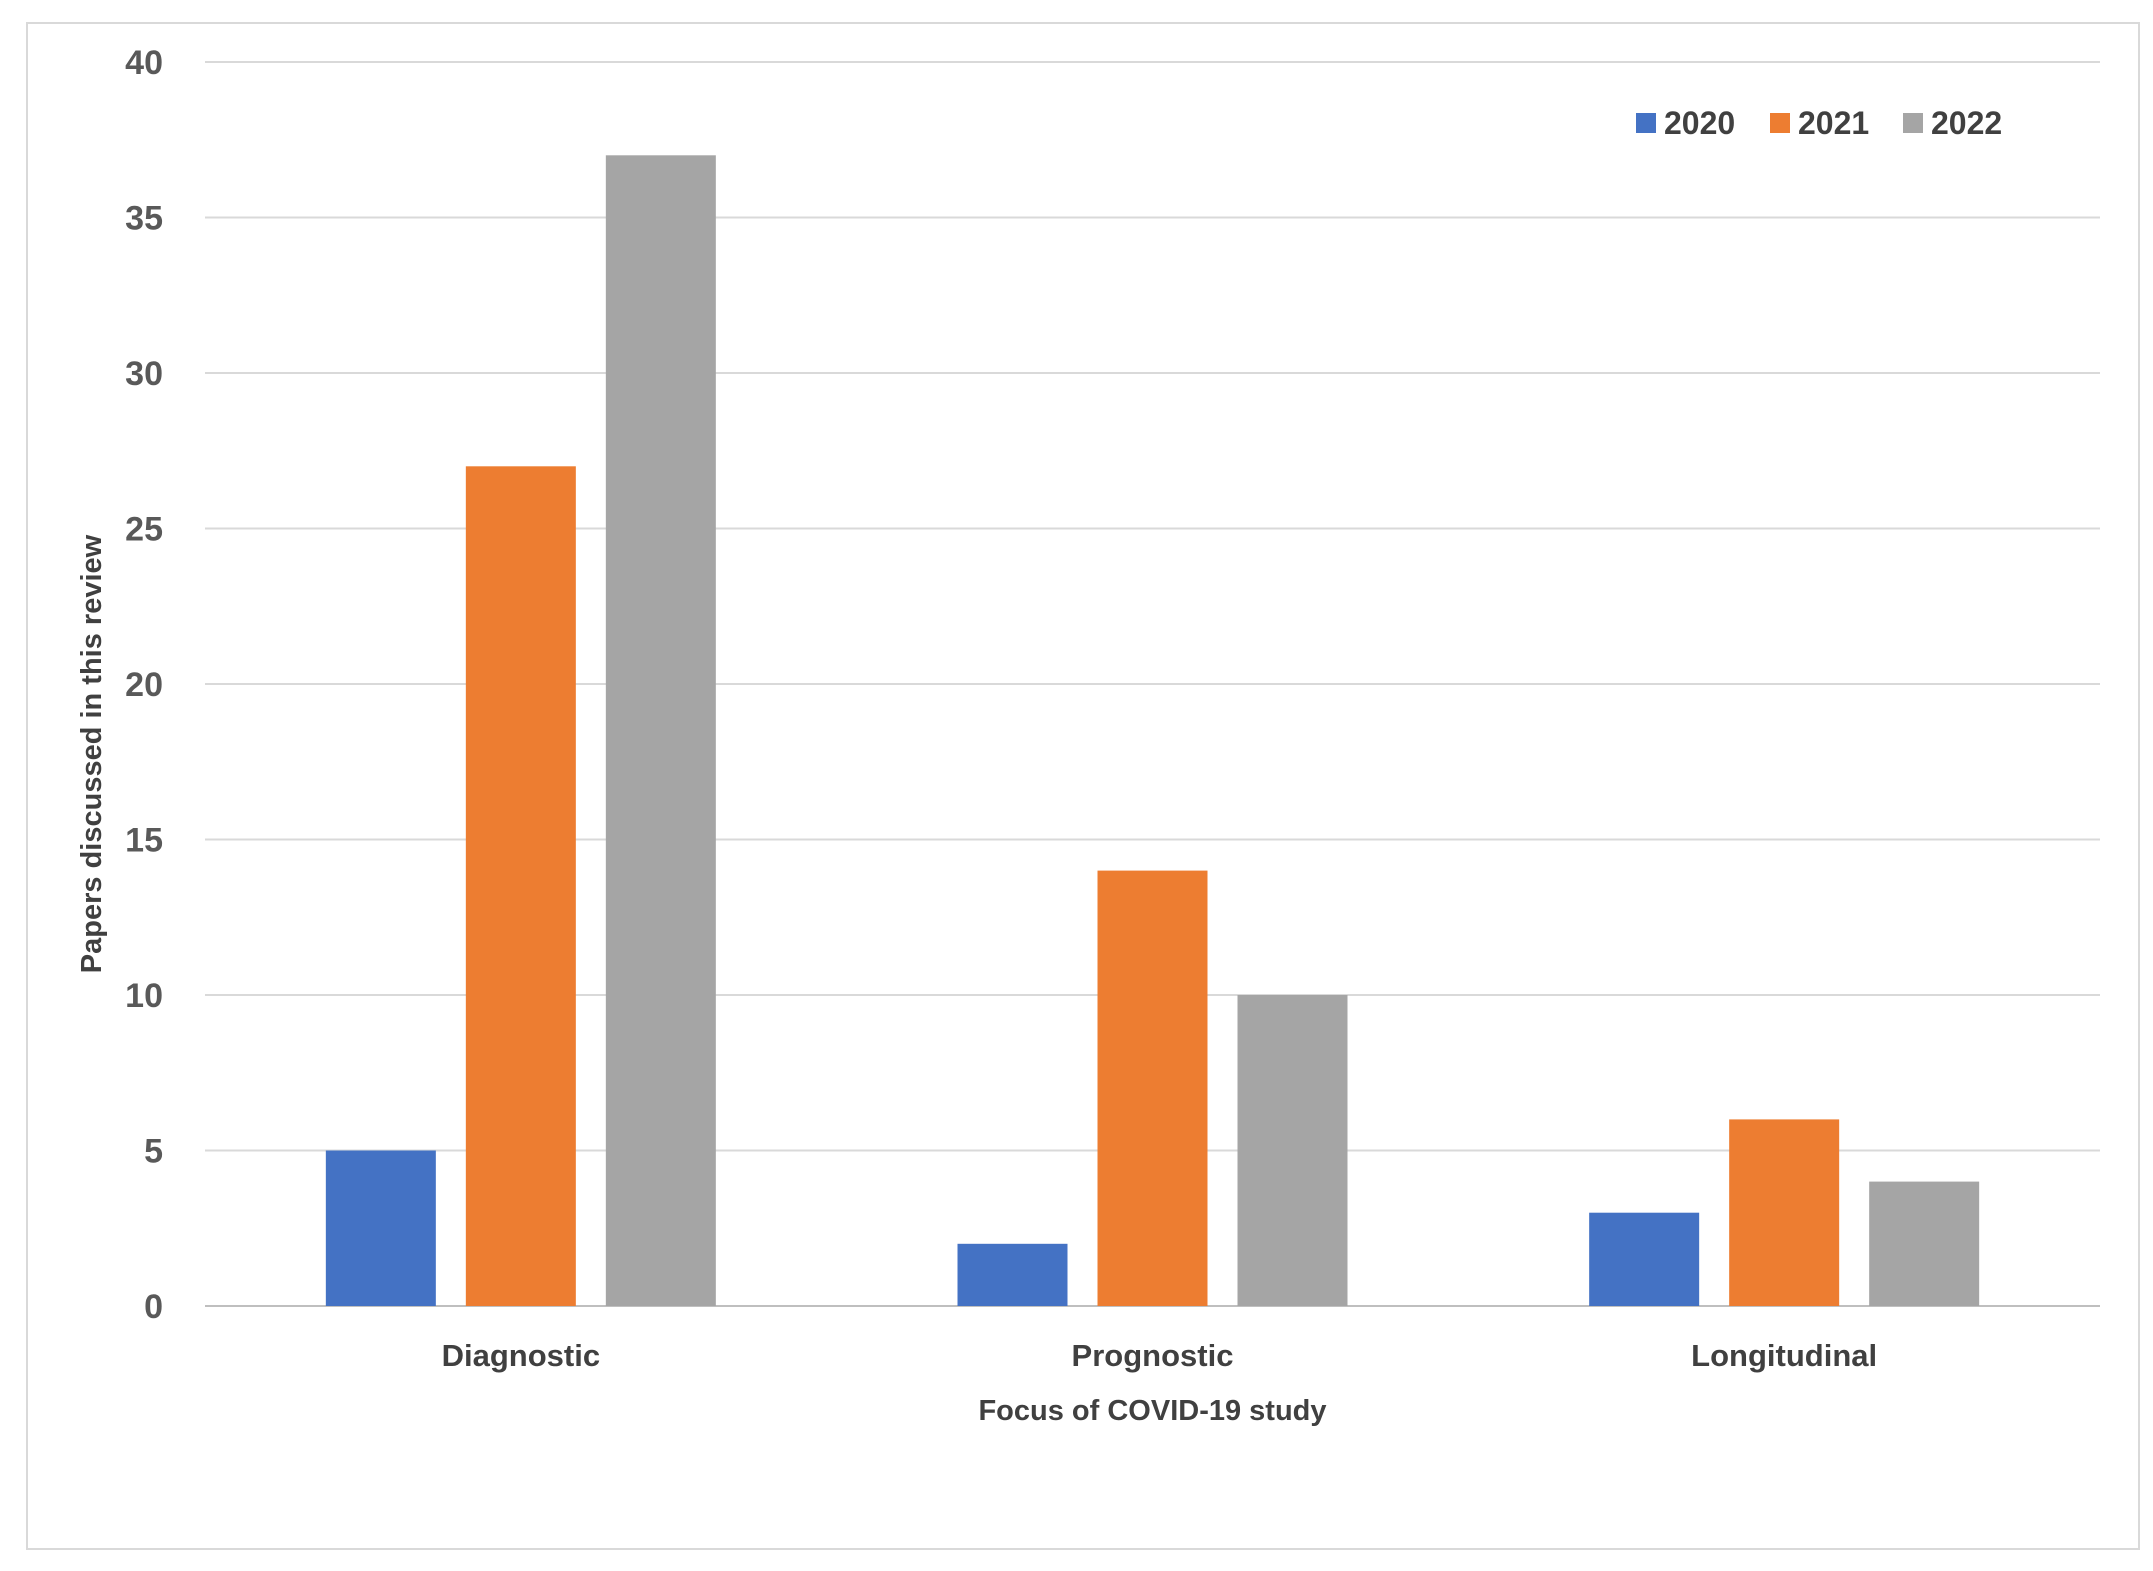 The width and height of the screenshot is (2153, 1571). I want to click on legend-label-2021: 2021, so click(1833, 123).